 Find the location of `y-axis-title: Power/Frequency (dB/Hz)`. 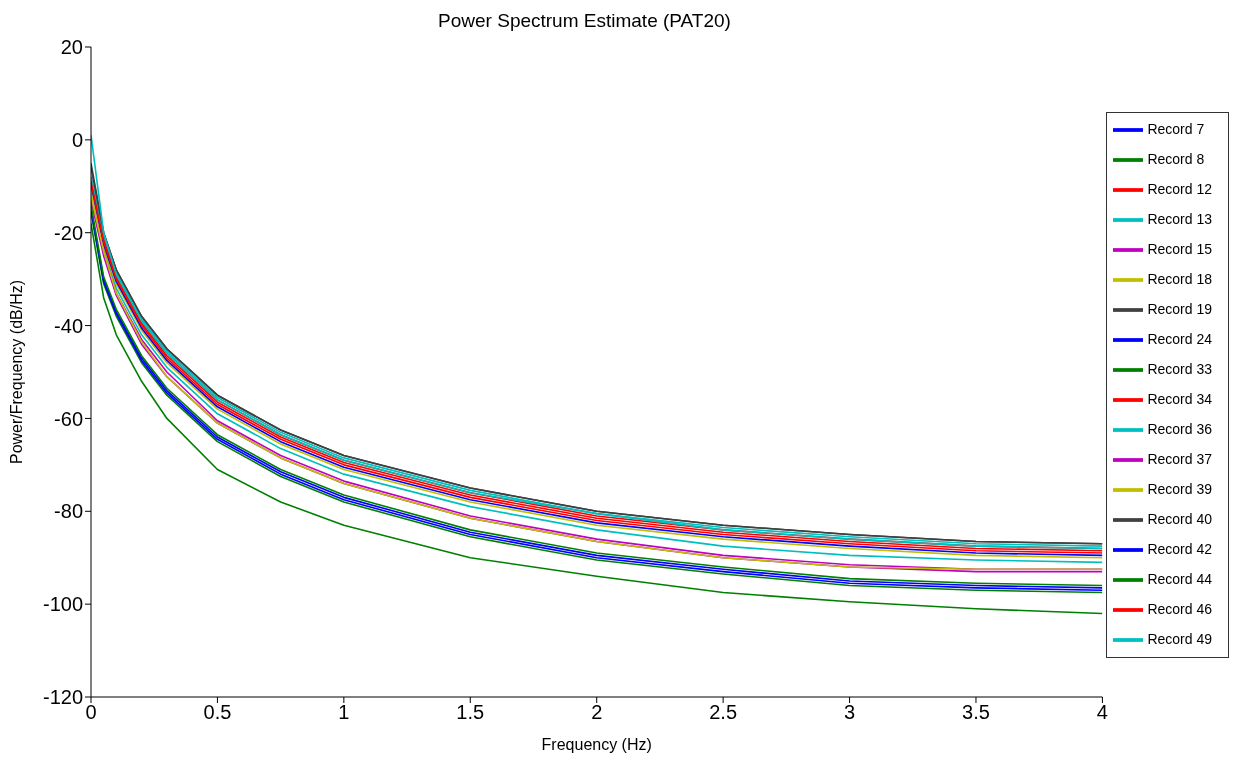

y-axis-title: Power/Frequency (dB/Hz) is located at coordinates (16, 372).